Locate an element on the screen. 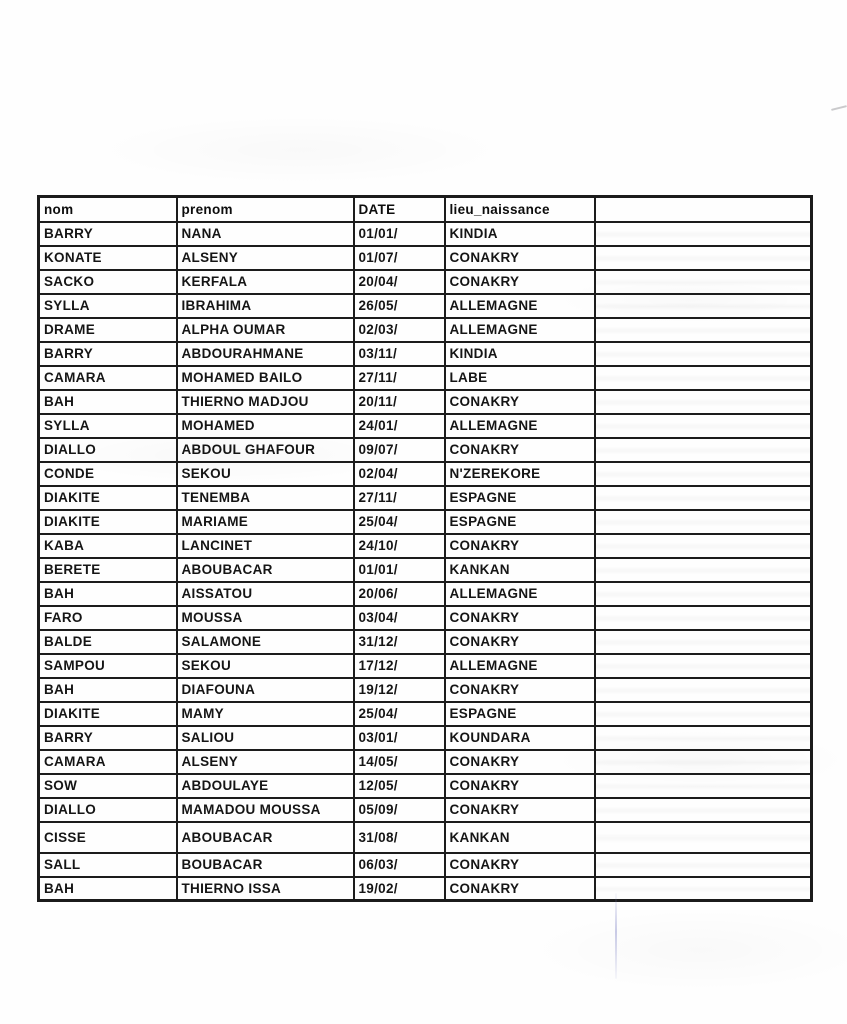 The width and height of the screenshot is (847, 1024). cell-date: 17/12/ is located at coordinates (399, 665).